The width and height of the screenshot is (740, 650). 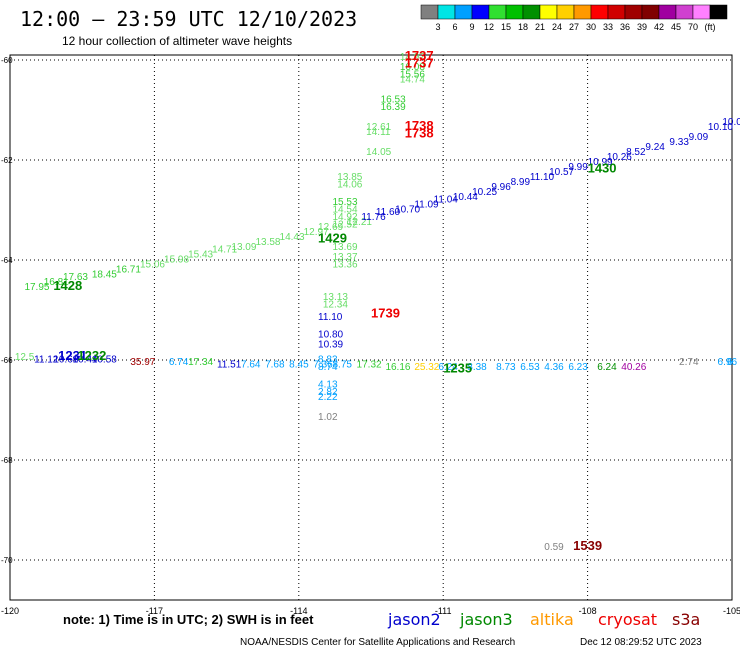 I want to click on wave-height-point: 12.21, so click(x=359, y=222).